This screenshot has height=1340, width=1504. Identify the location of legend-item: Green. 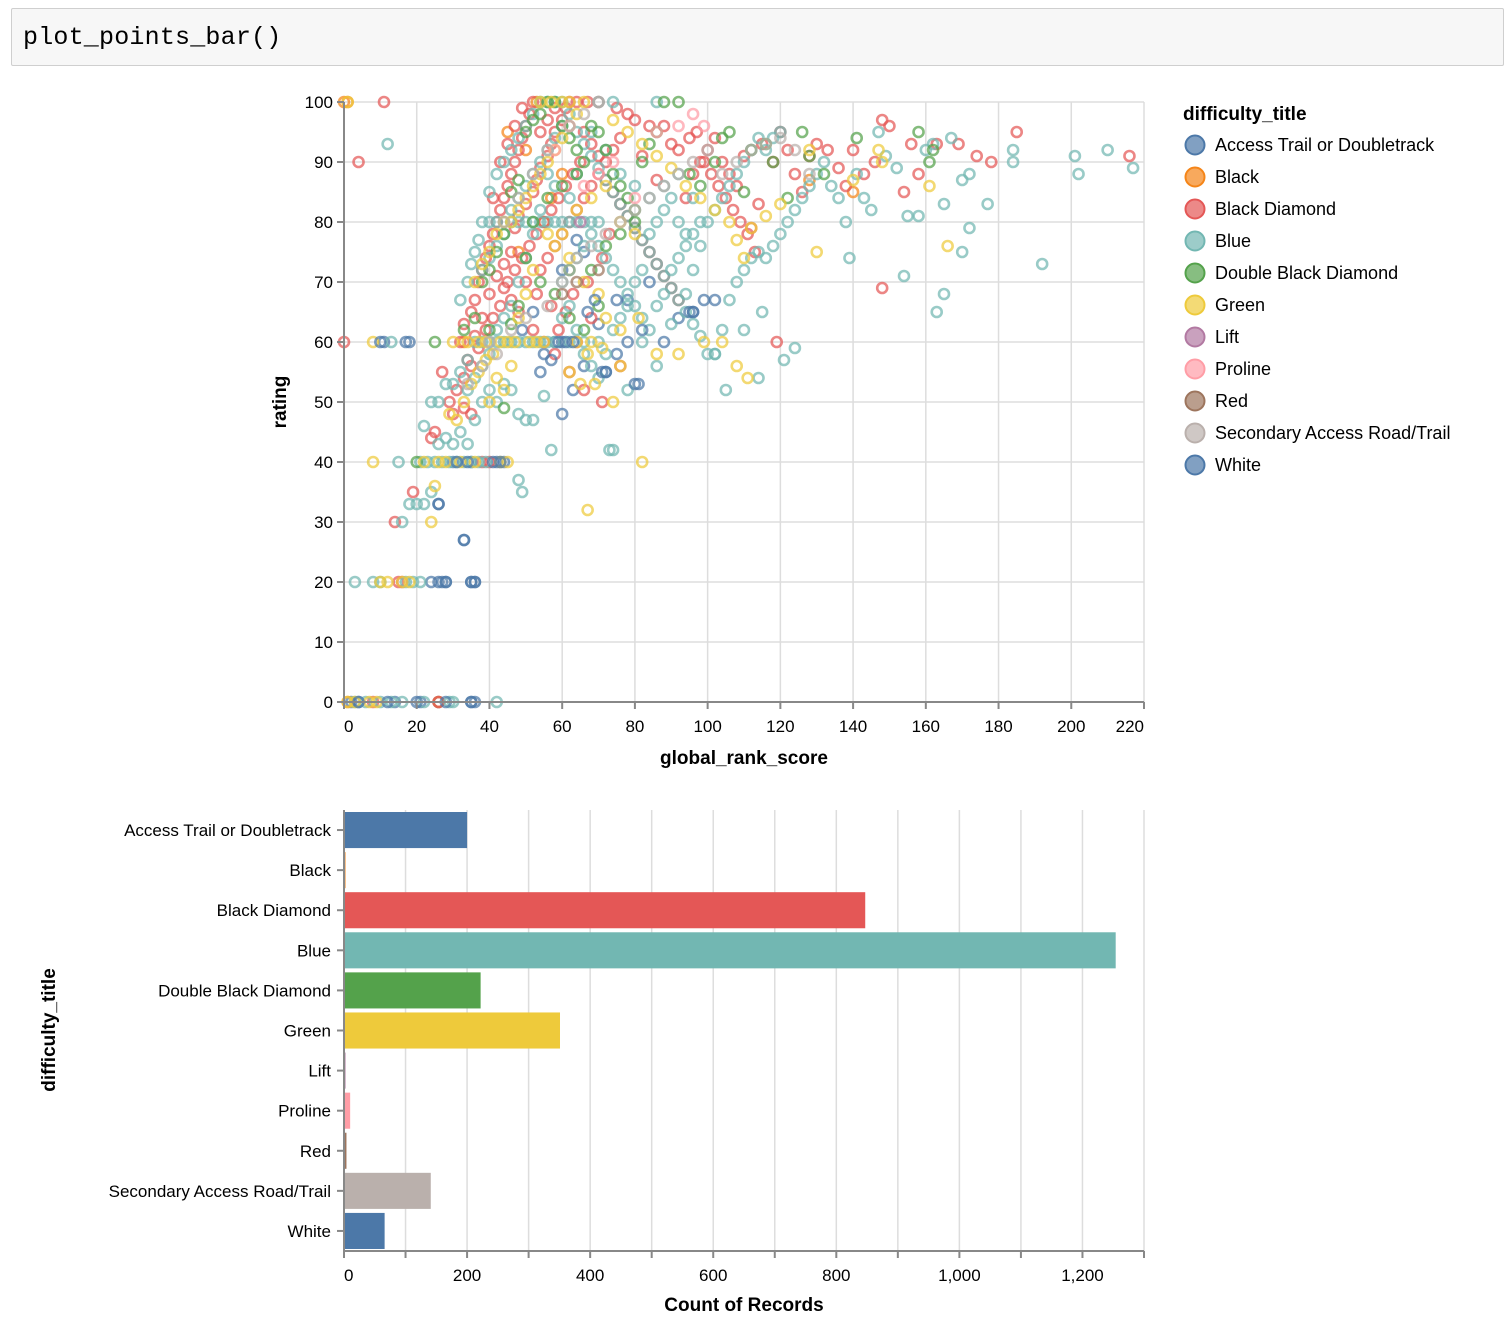
(1225, 305).